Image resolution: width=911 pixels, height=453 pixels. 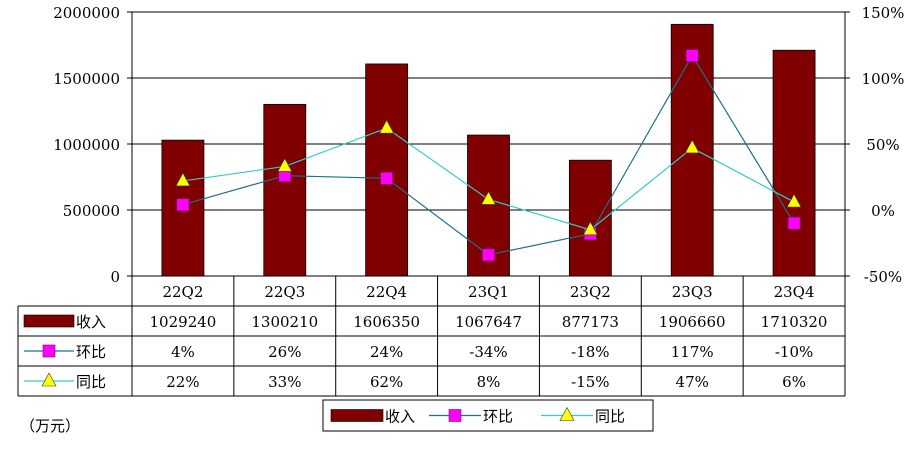 I want to click on unit-note: （万元）, so click(x=50, y=426).